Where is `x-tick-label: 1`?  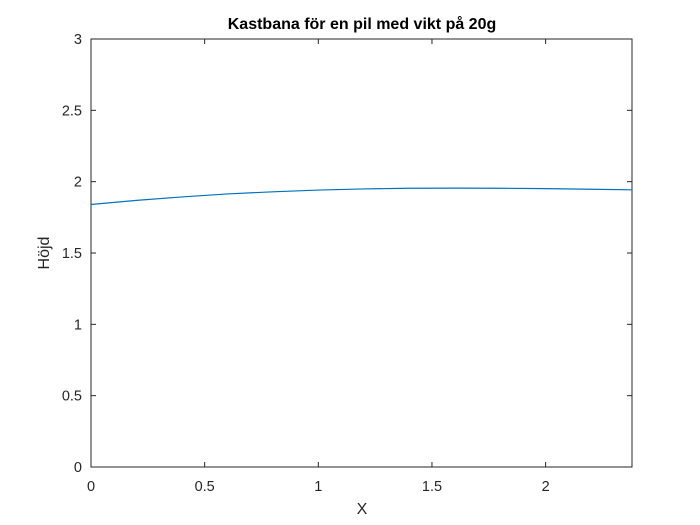
x-tick-label: 1 is located at coordinates (318, 487).